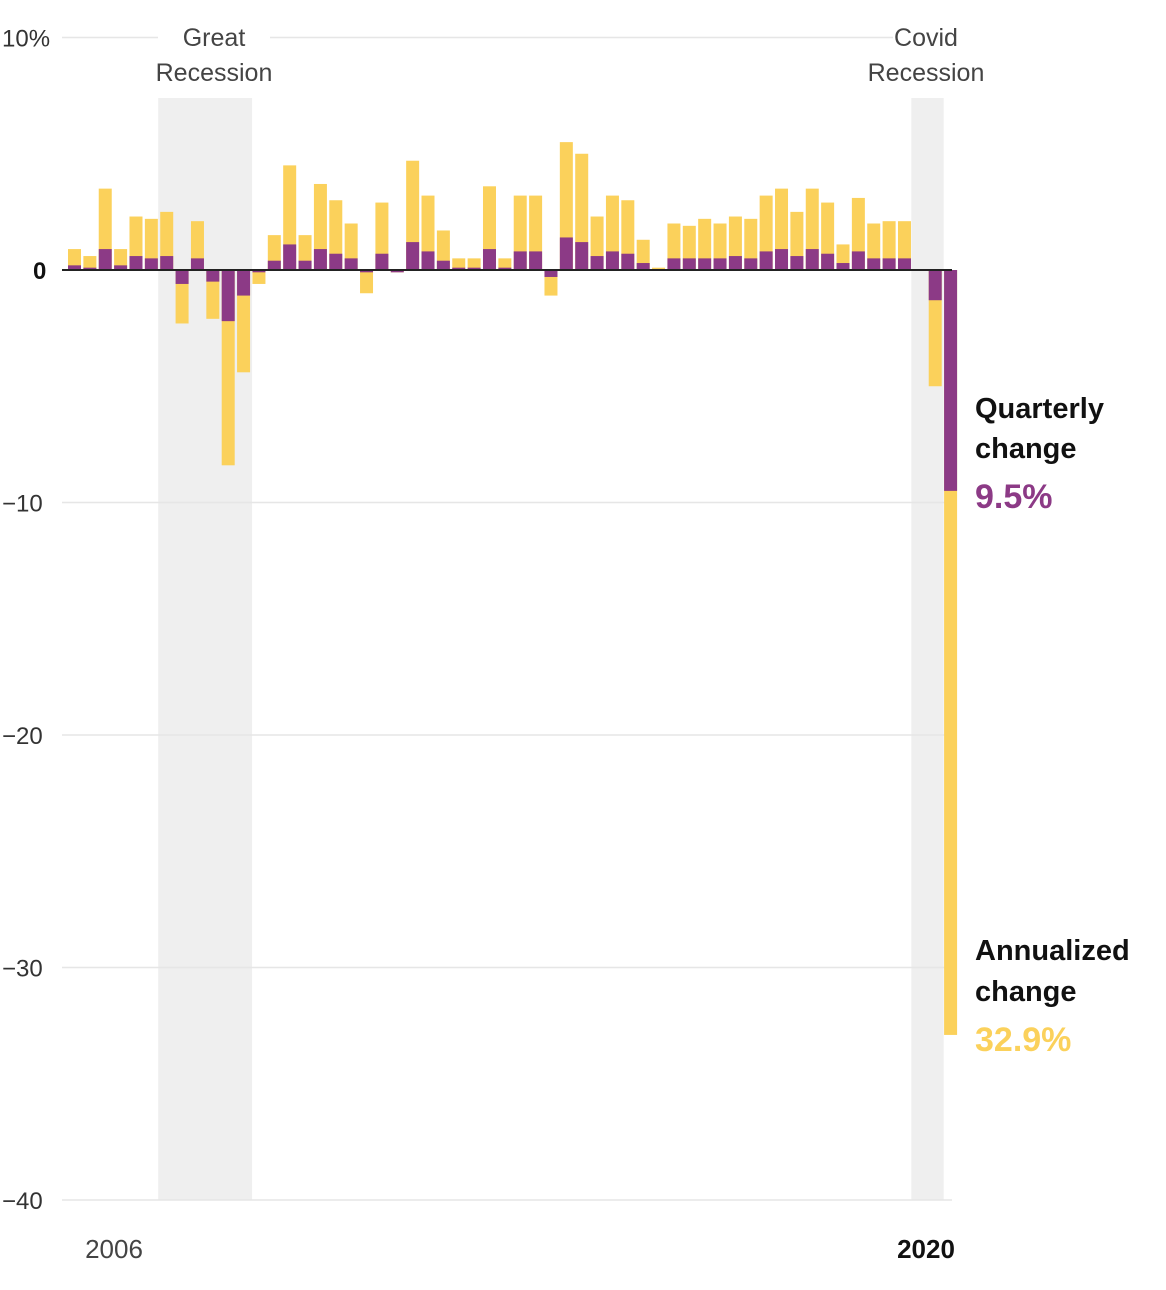 The image size is (1166, 1290). Describe the element at coordinates (214, 38) in the screenshot. I see `recession-label-line1-0: Great` at that location.